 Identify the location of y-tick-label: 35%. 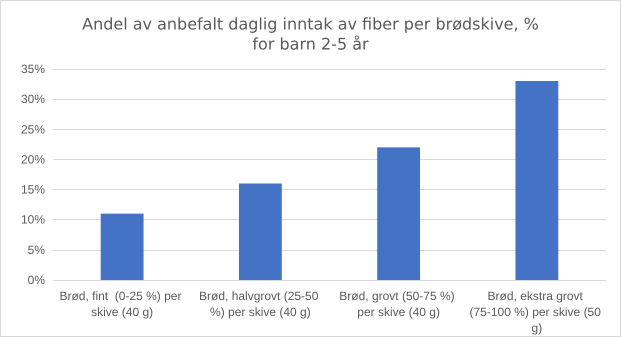
(33, 69).